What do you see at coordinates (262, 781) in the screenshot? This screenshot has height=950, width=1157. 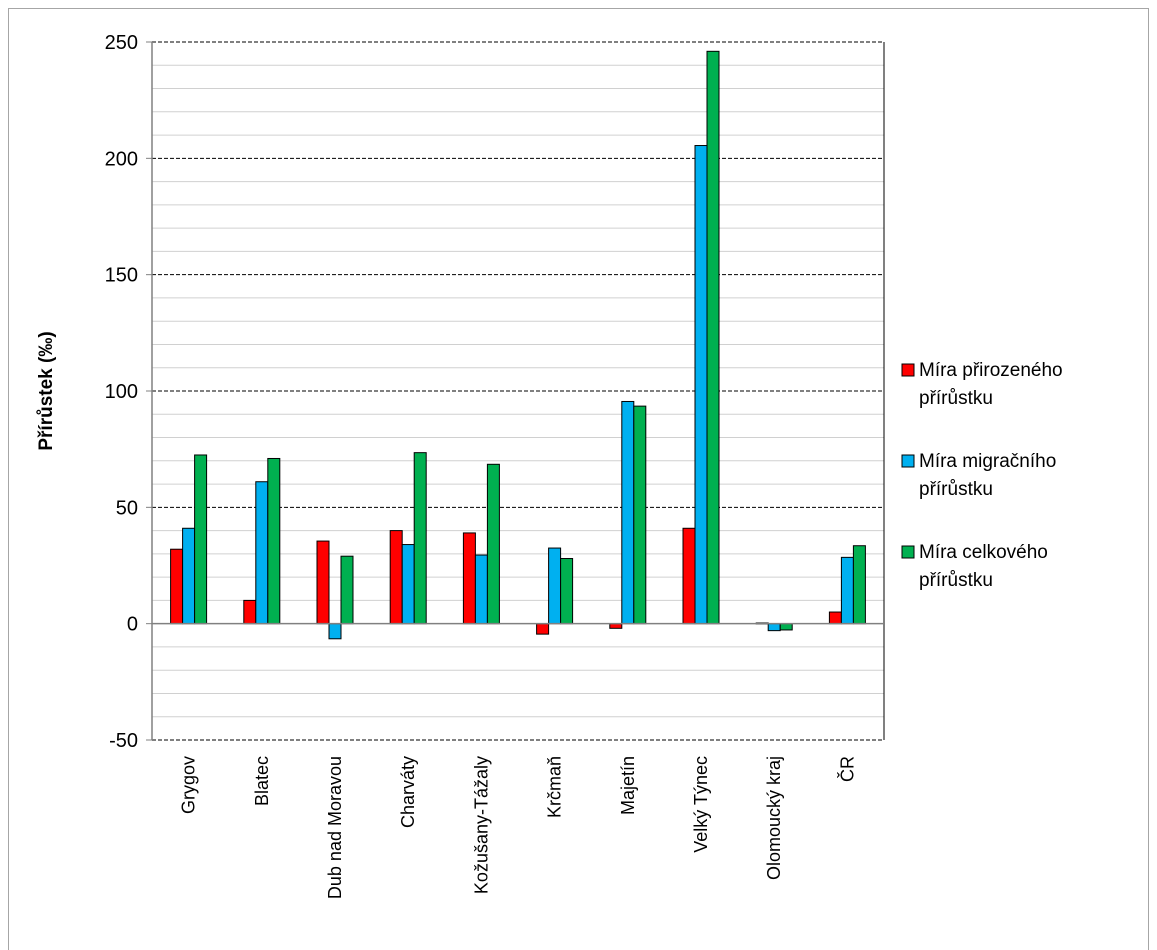 I see `x-category-label: Blatec` at bounding box center [262, 781].